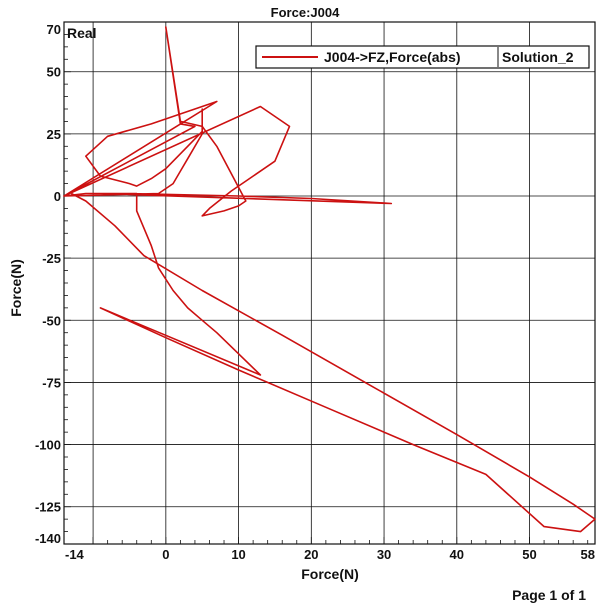  What do you see at coordinates (57, 196) in the screenshot?
I see `y-tick-label: 0` at bounding box center [57, 196].